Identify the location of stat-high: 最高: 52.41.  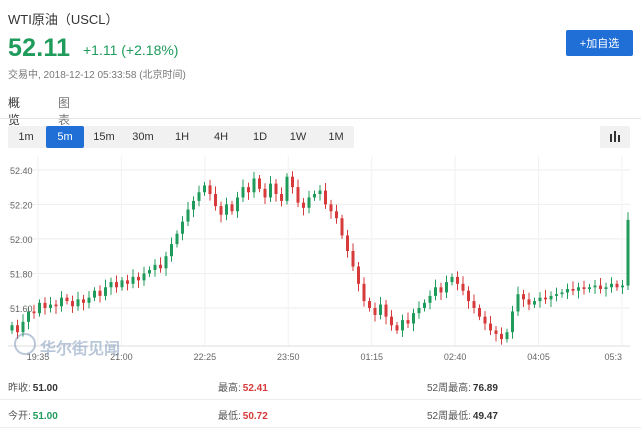
(243, 388).